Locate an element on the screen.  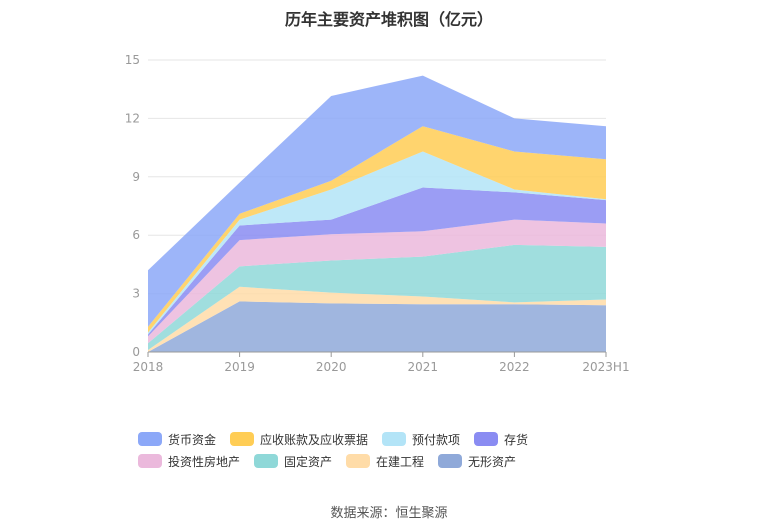
y-tick-label: 6 is located at coordinates (136, 235).